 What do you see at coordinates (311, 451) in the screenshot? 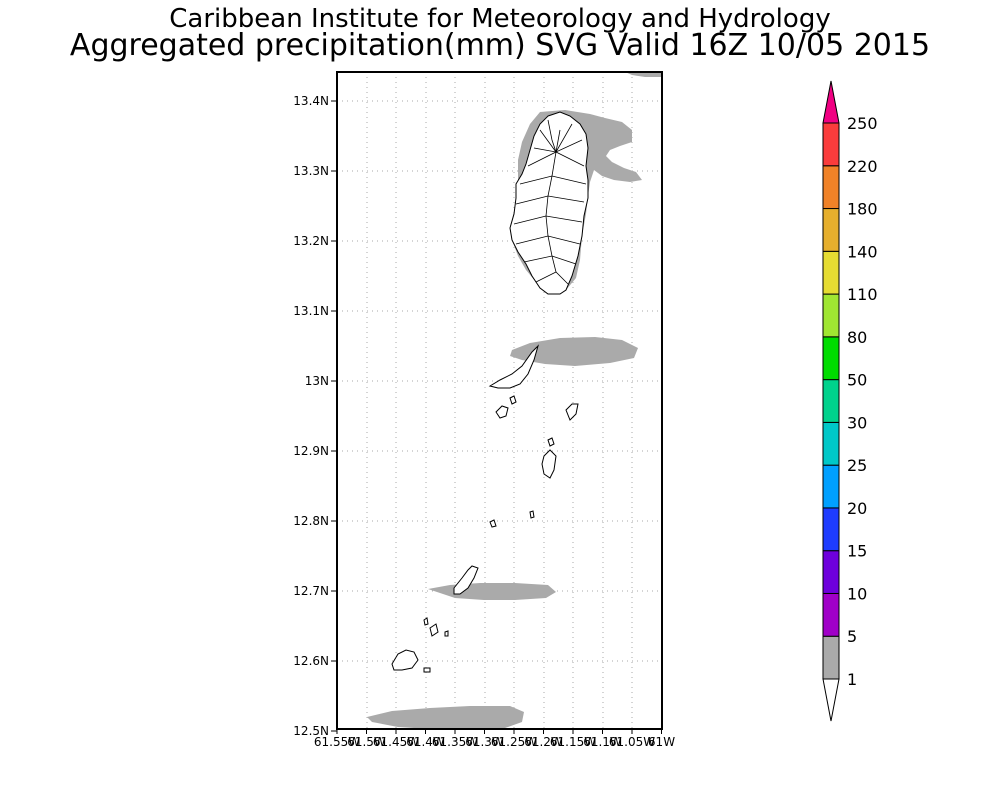
I see `lat-tick-label: 12.9N` at bounding box center [311, 451].